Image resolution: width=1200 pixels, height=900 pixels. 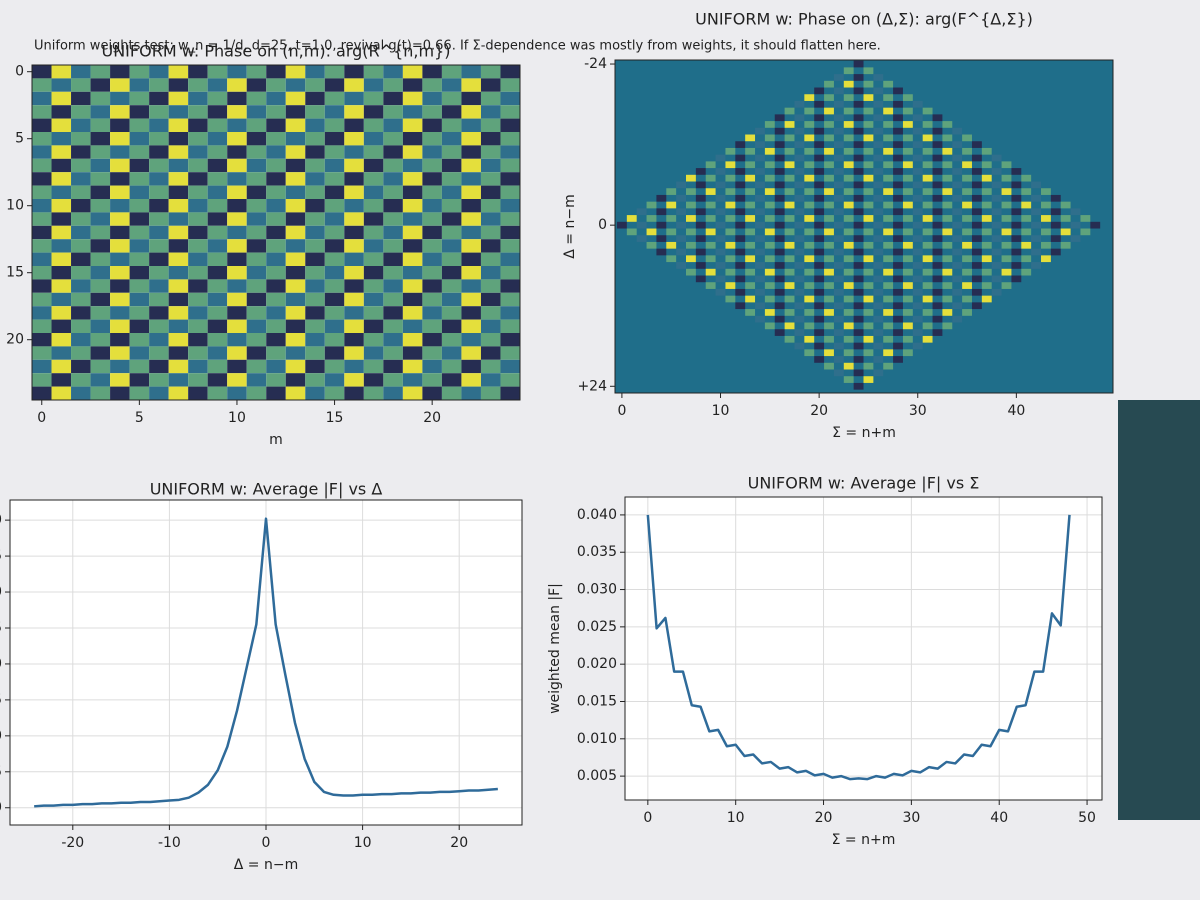 What do you see at coordinates (139, 418) in the screenshot?
I see `x-tick-label: 5` at bounding box center [139, 418].